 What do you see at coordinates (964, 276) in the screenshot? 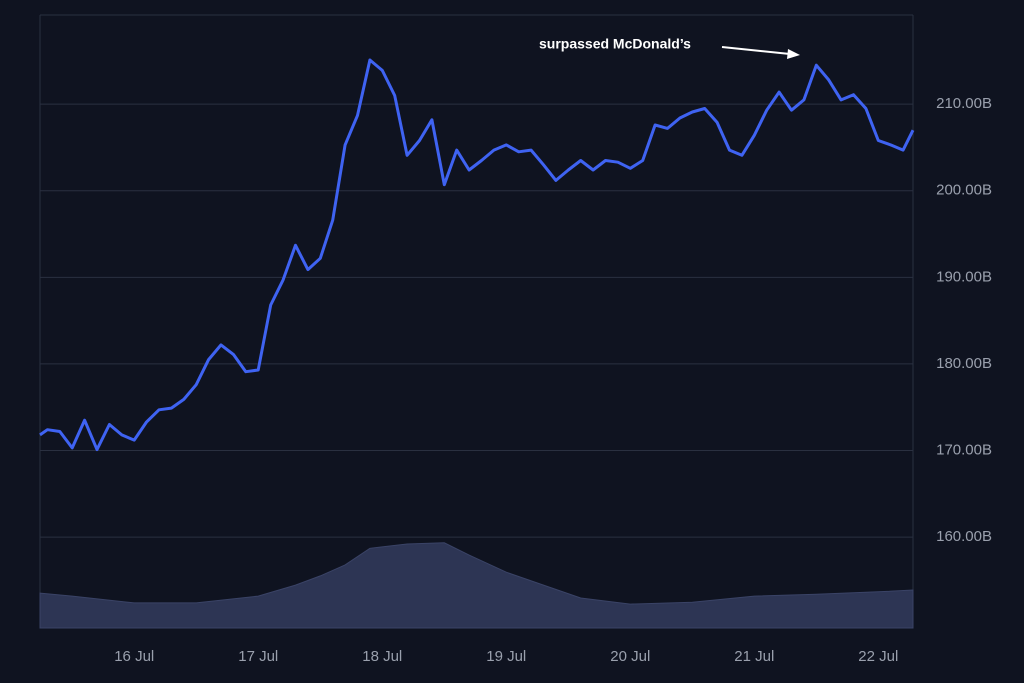
I see `y-tick-label: 190.00B` at bounding box center [964, 276].